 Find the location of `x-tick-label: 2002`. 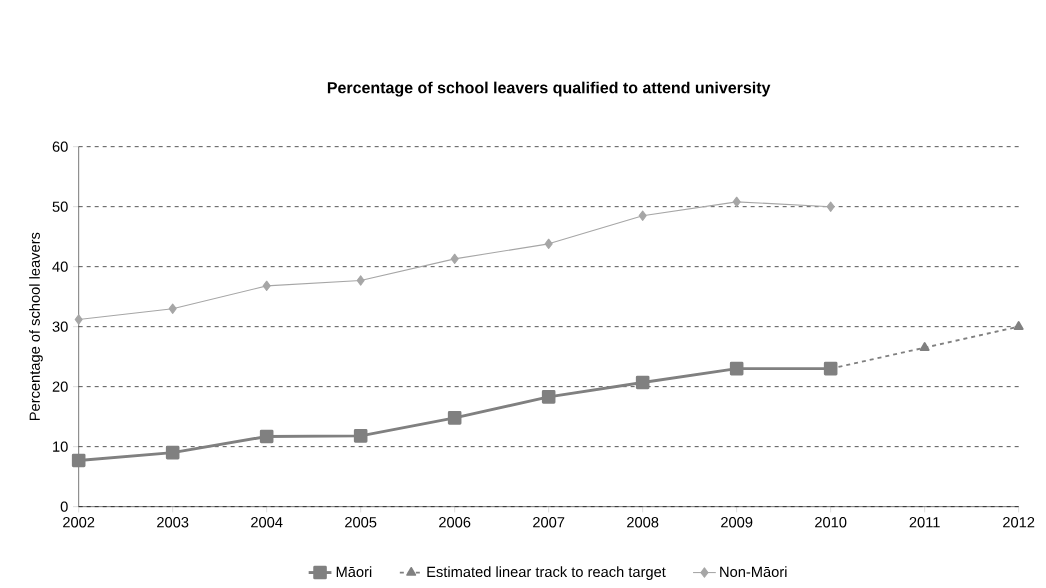

x-tick-label: 2002 is located at coordinates (79, 522).